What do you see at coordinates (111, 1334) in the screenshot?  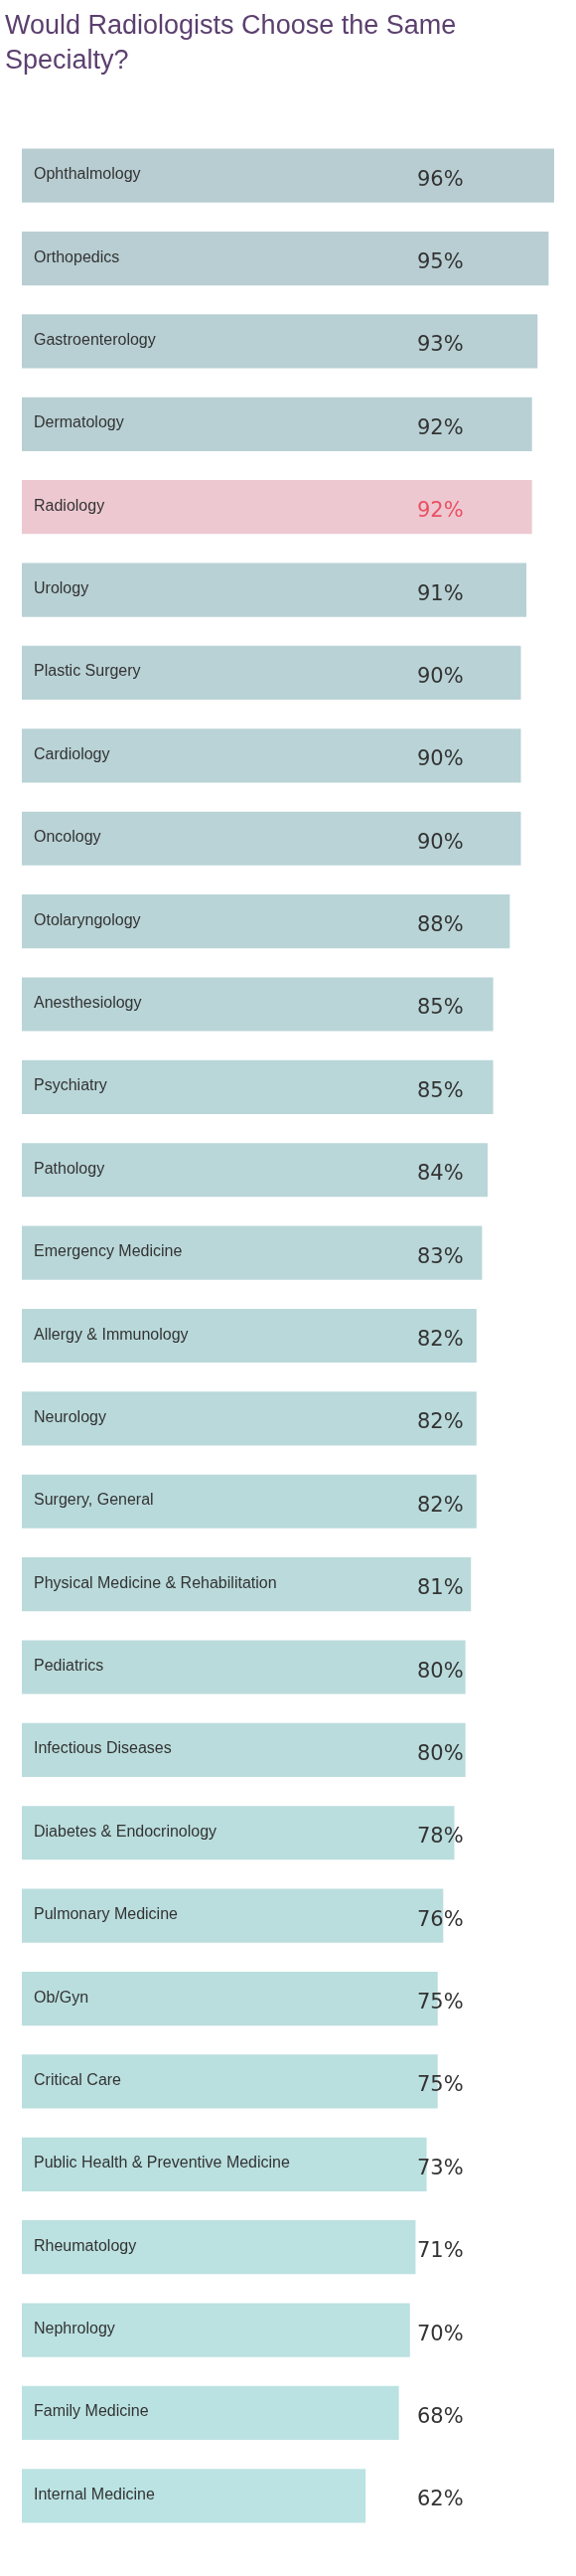 I see `y-tick-label: Allergy & Immunology` at bounding box center [111, 1334].